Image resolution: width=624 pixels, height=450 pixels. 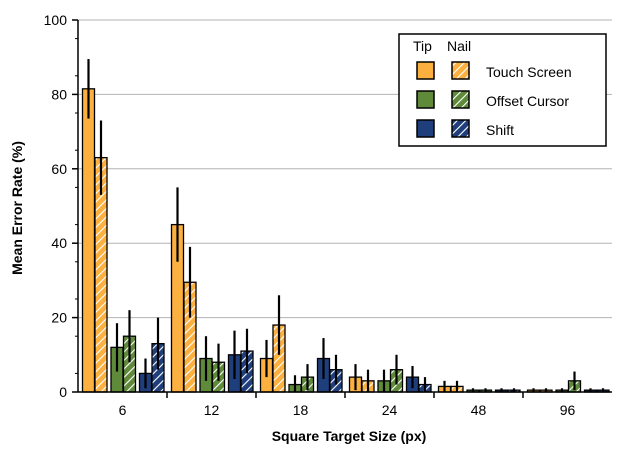 What do you see at coordinates (500, 130) in the screenshot?
I see `legend-label-shift: Shift` at bounding box center [500, 130].